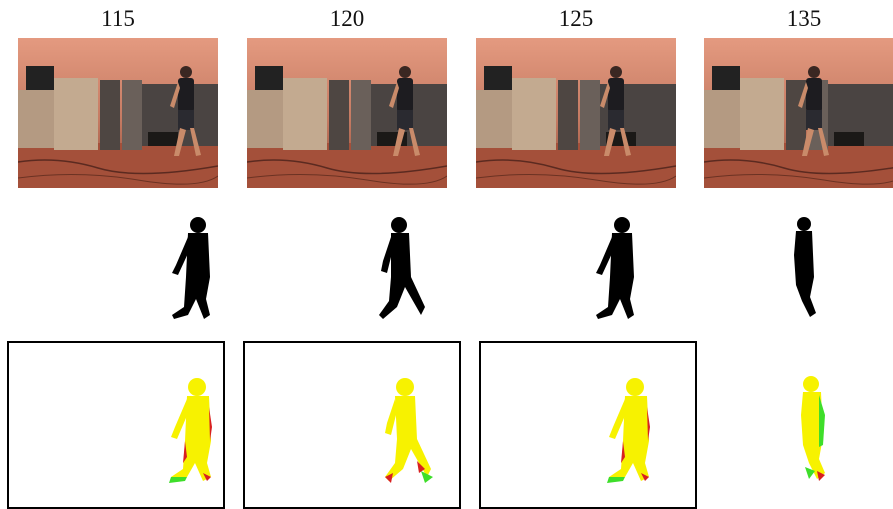 The image size is (893, 509). I want to click on frame-number-label: 135, so click(804, 18).